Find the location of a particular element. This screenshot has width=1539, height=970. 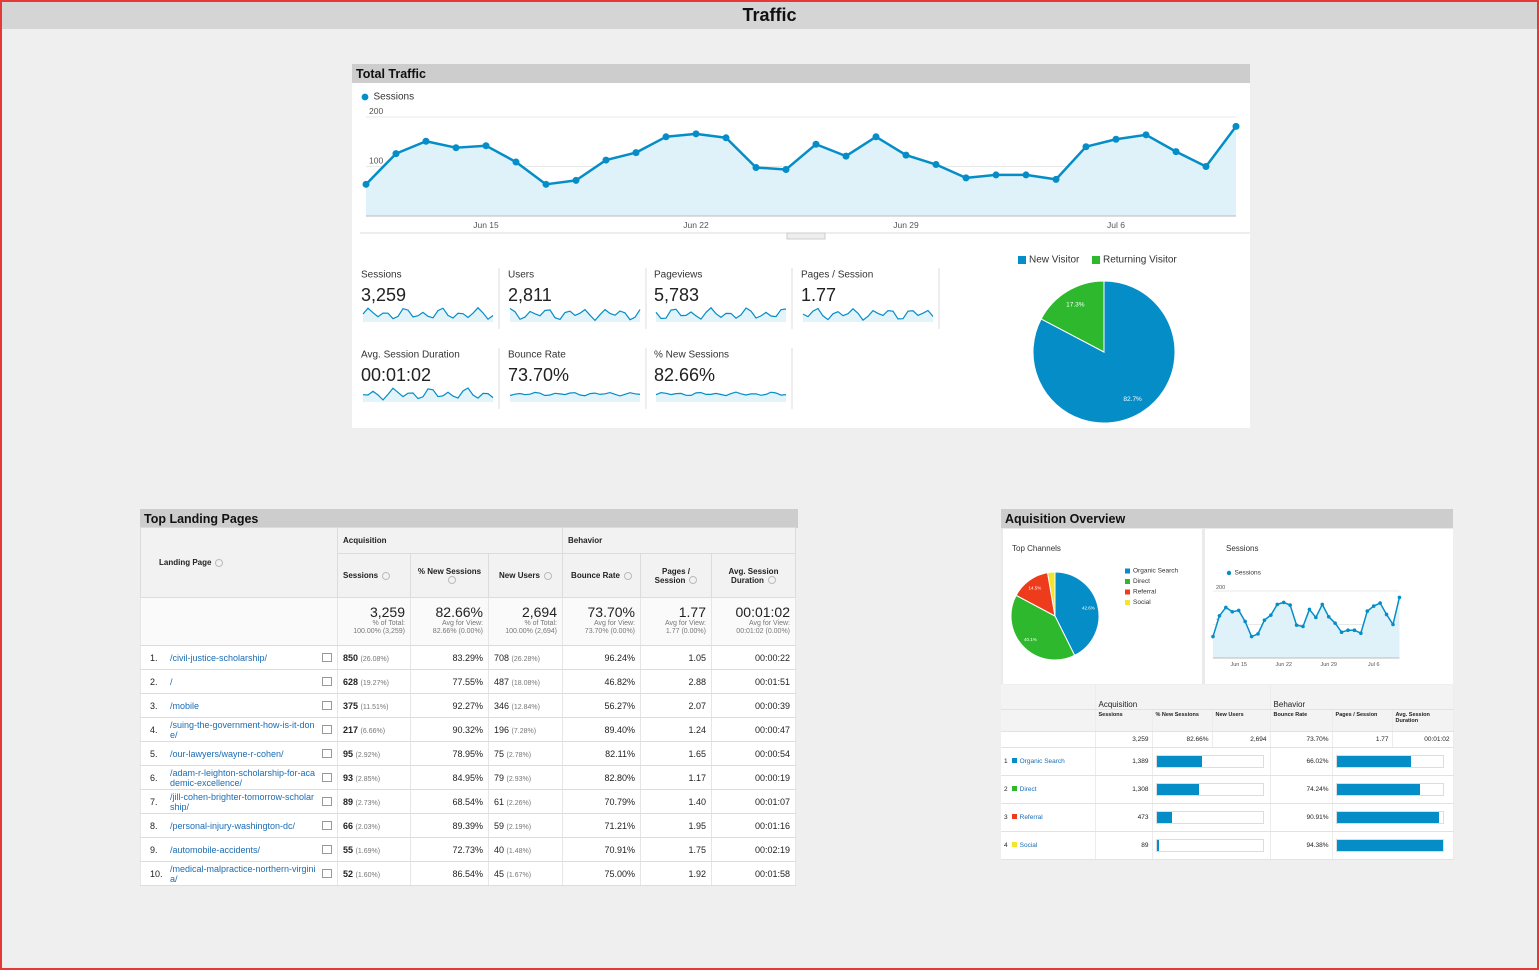

totals-cell: 00:01:02 is located at coordinates (1423, 739).